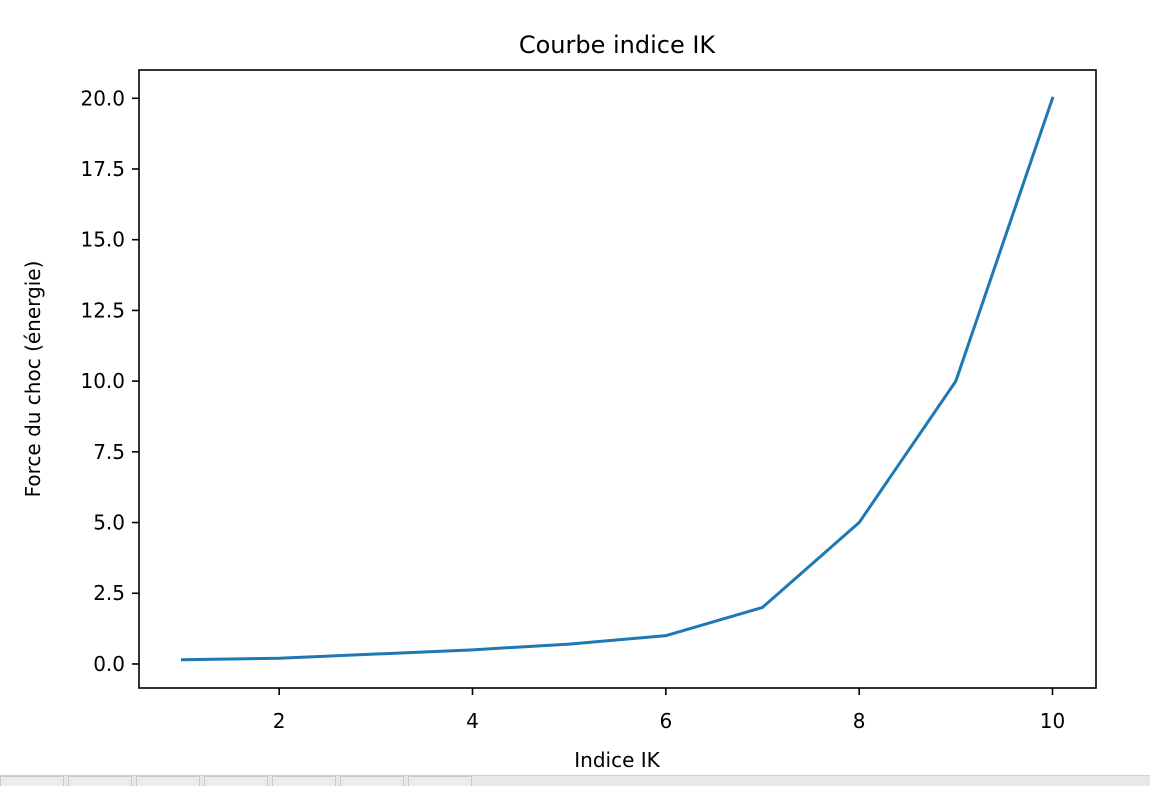 This screenshot has width=1150, height=786. Describe the element at coordinates (109, 664) in the screenshot. I see `y-tick-label: 0.0` at that location.